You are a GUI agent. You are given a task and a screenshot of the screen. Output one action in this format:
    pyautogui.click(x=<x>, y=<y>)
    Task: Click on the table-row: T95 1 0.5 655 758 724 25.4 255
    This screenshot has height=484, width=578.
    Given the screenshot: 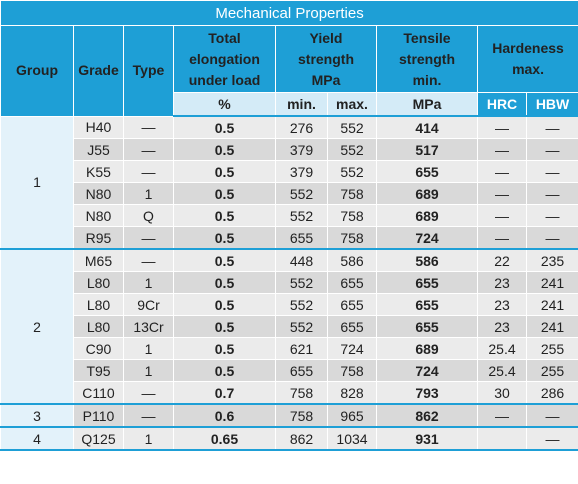 What is the action you would take?
    pyautogui.click(x=289, y=370)
    